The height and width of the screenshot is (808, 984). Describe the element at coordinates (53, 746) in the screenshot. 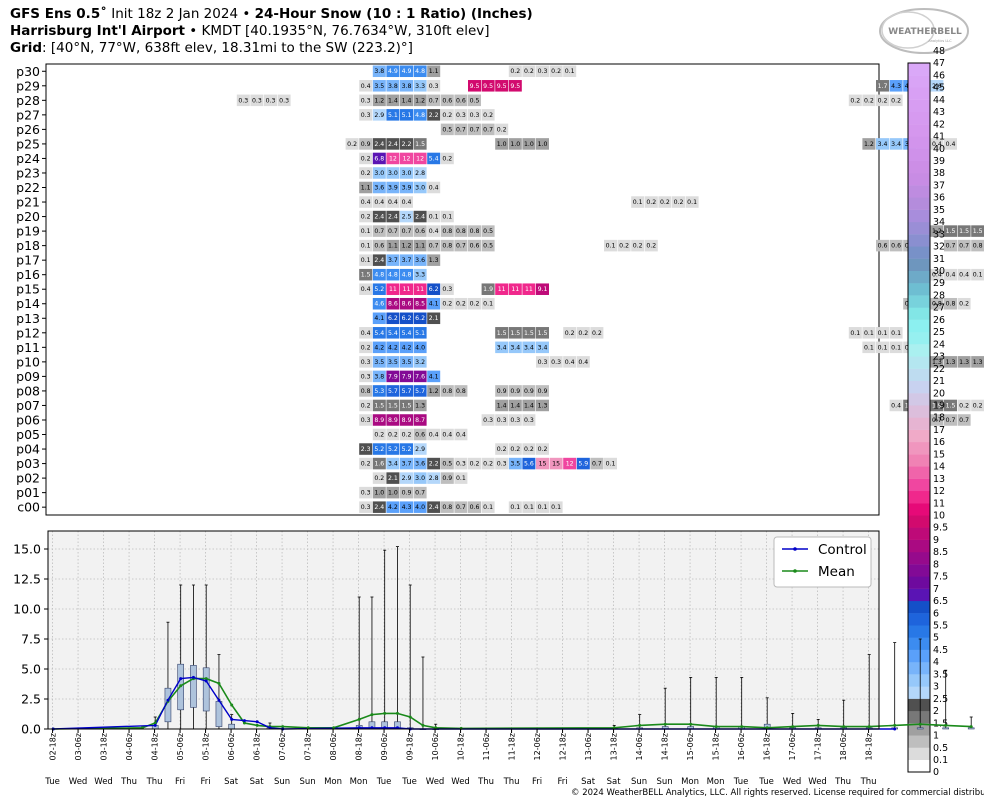

I see `x-tick-label: 02-18z` at that location.